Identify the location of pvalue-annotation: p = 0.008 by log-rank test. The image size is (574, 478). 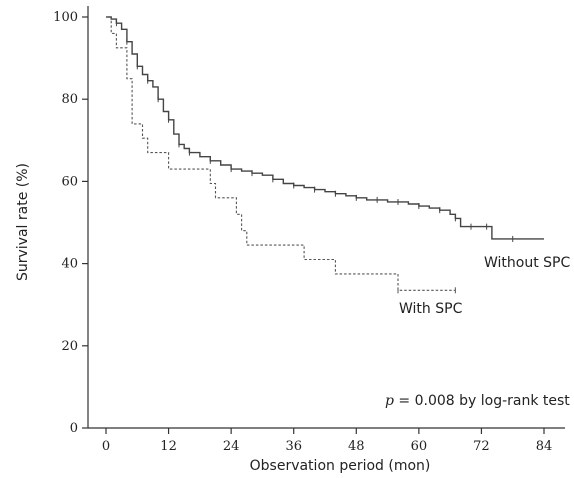
(477, 401).